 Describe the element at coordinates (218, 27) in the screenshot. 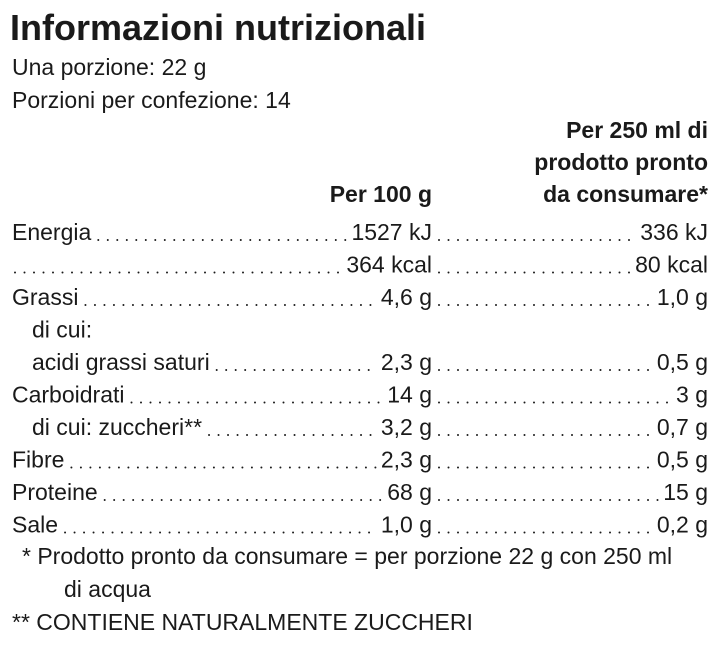

I see `title: Informazioni nutrizionali` at that location.